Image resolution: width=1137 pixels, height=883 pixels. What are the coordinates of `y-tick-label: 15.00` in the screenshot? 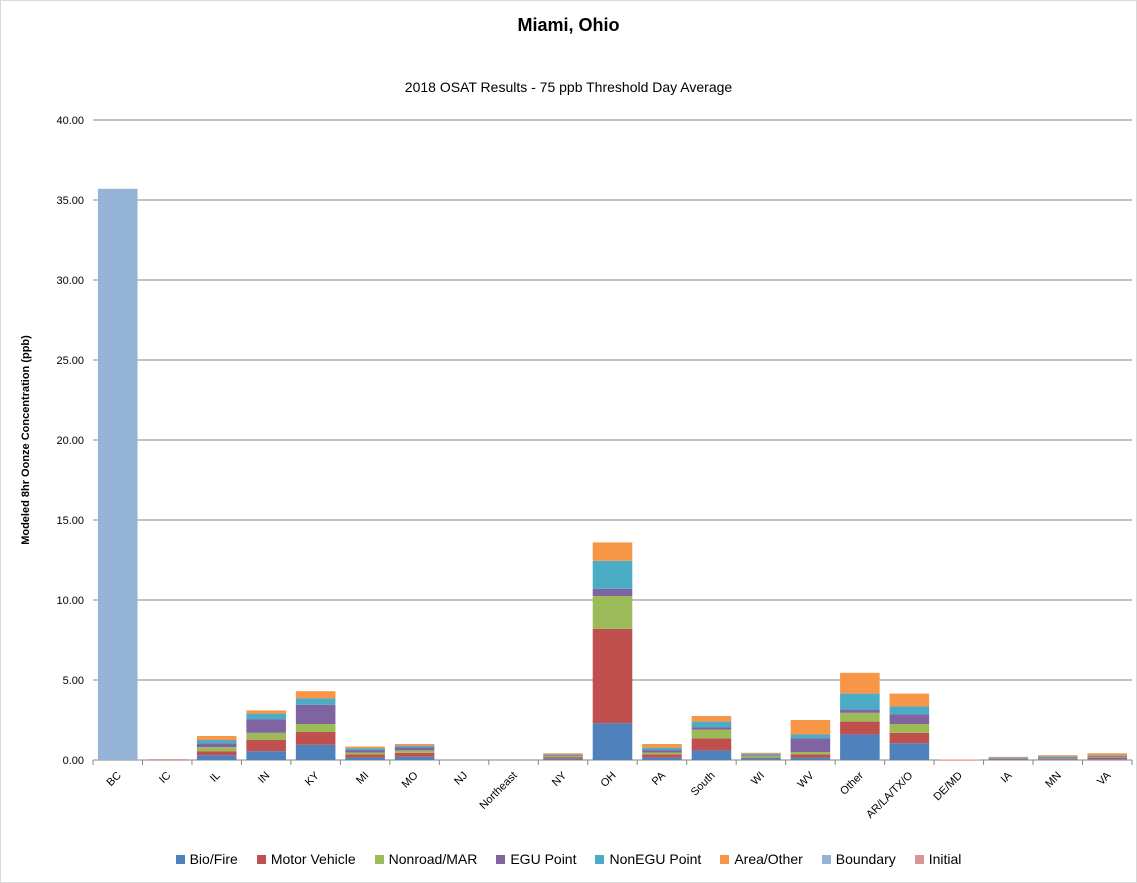 It's located at (70, 521).